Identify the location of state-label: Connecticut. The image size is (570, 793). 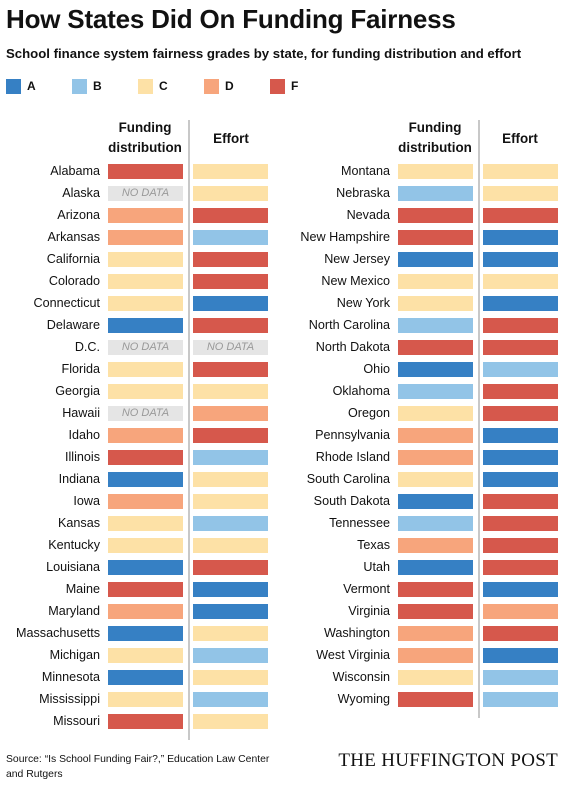
(66, 303).